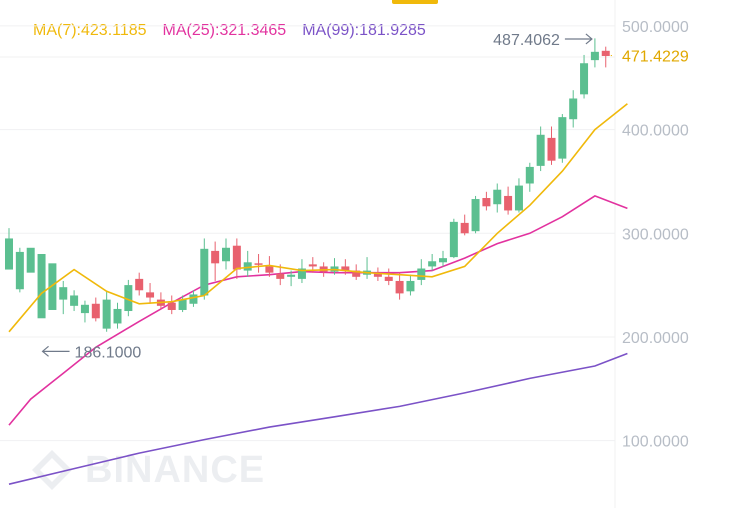 The height and width of the screenshot is (508, 730). Describe the element at coordinates (45, 351) in the screenshot. I see `low-marker-arrow-icon` at that location.